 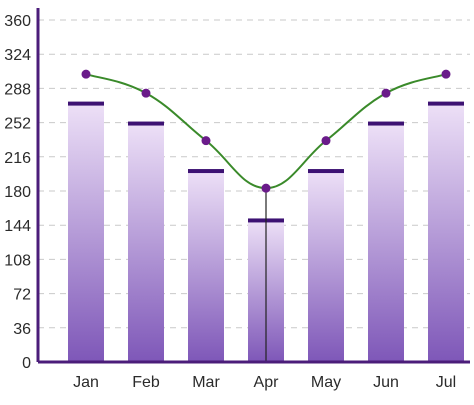 I want to click on y-tick-label: 324, so click(x=17, y=55).